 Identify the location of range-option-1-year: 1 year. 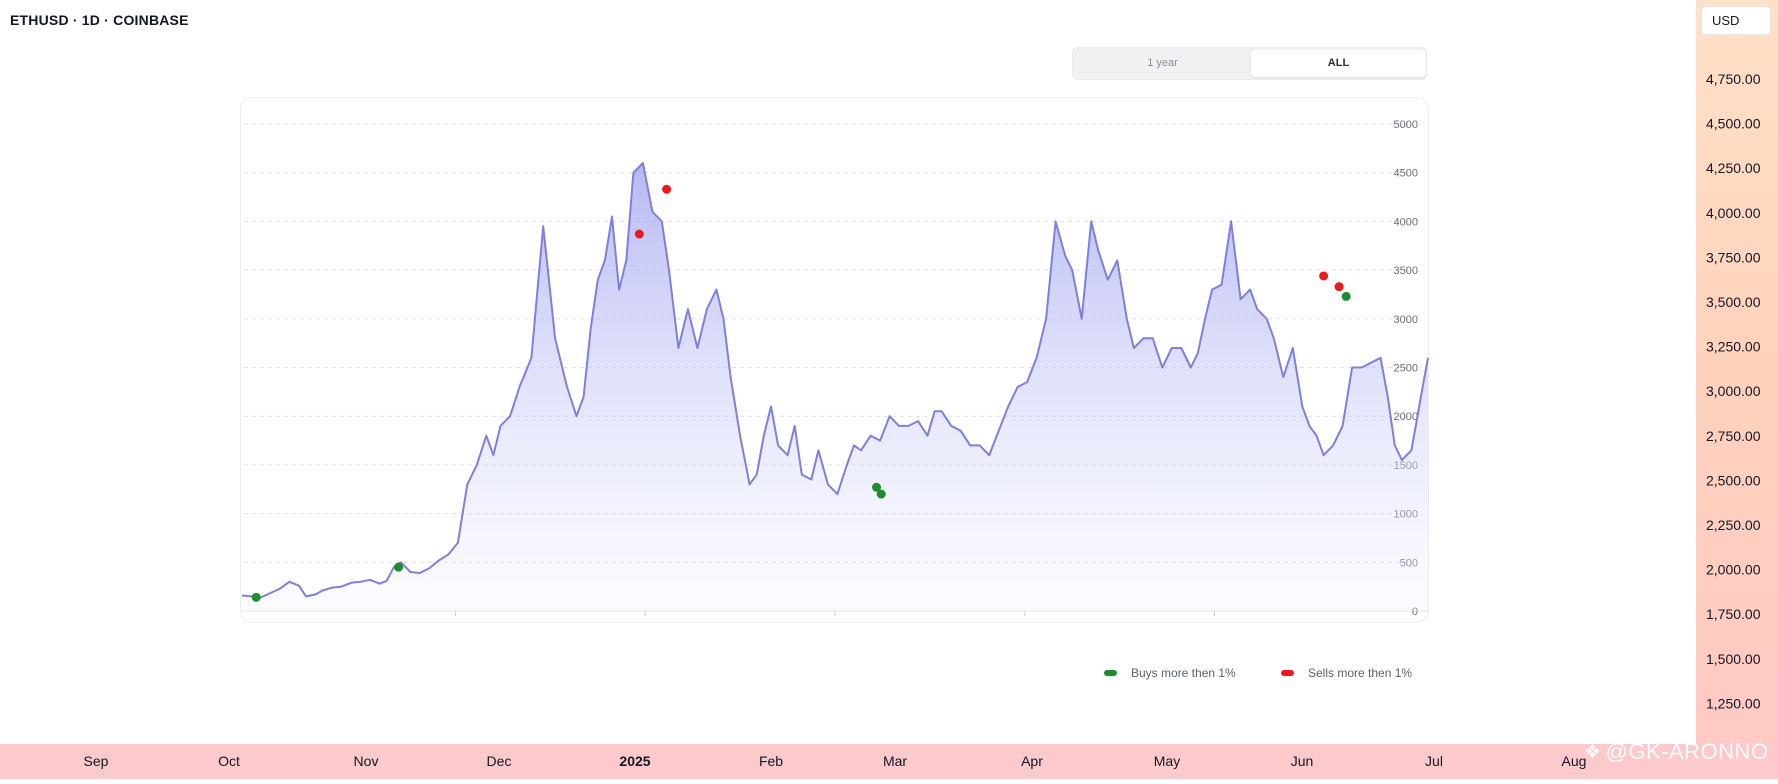
(1162, 63).